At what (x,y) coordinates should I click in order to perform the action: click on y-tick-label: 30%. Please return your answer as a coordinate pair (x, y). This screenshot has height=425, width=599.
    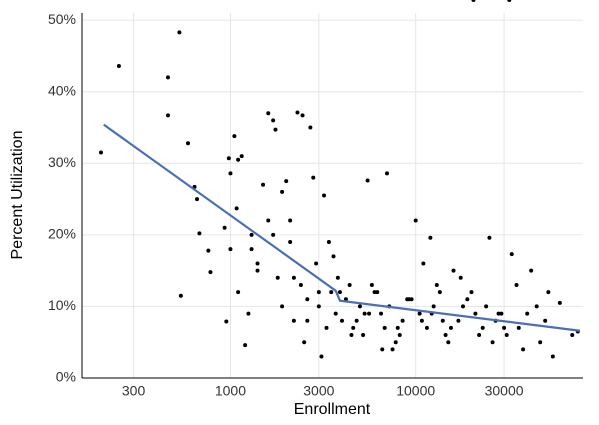
    Looking at the image, I should click on (62, 162).